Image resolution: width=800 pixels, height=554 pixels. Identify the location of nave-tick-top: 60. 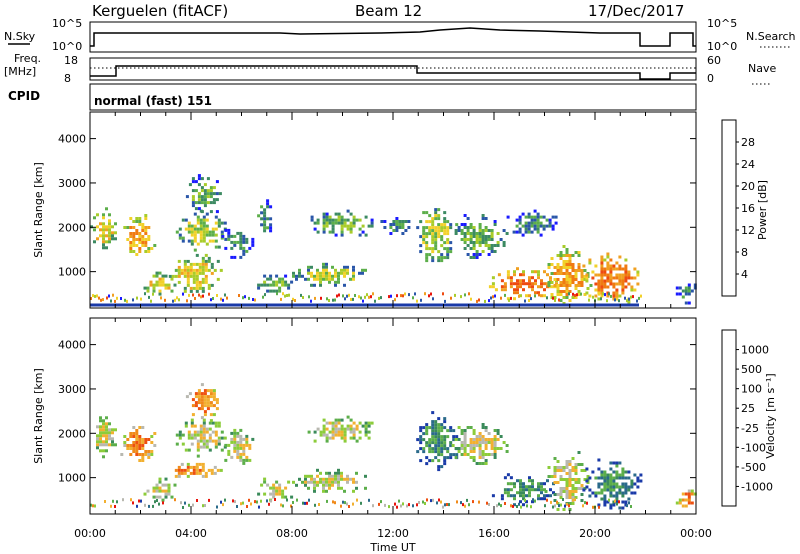
(714, 60).